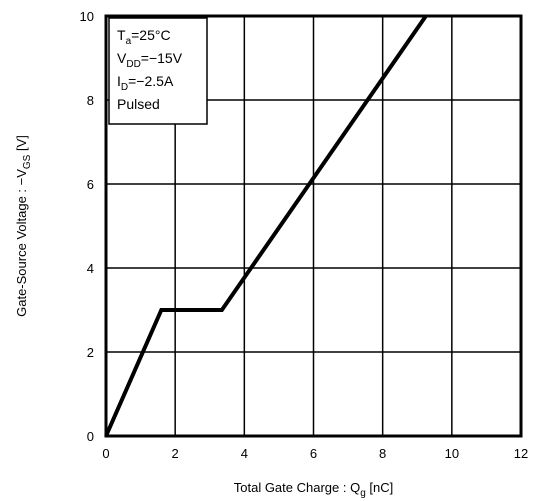  What do you see at coordinates (90, 100) in the screenshot?
I see `y-tick-label: 8` at bounding box center [90, 100].